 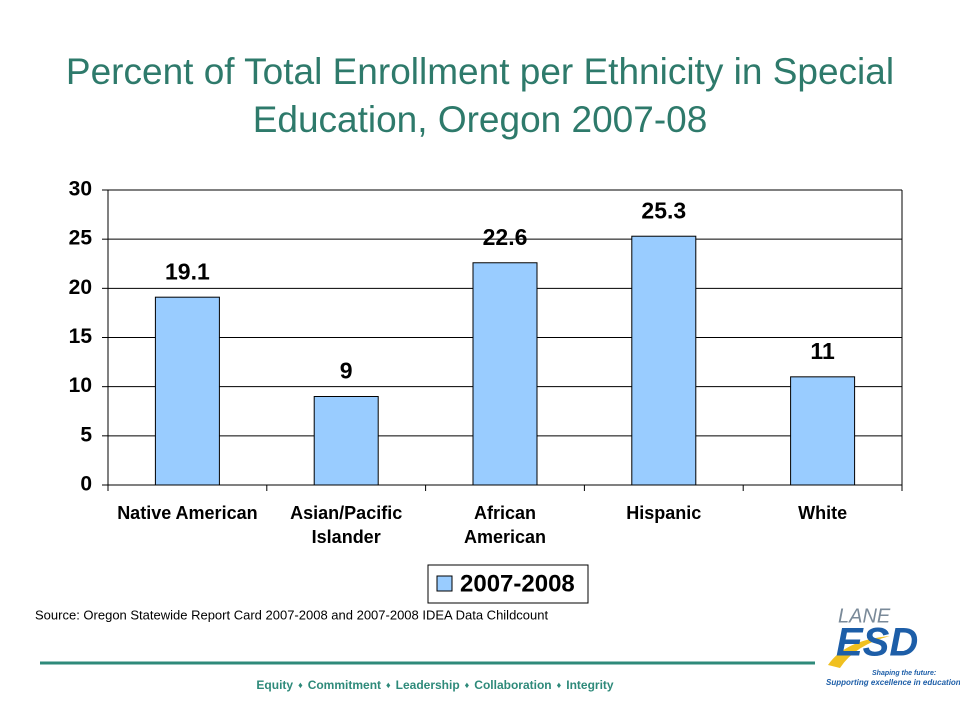 What do you see at coordinates (663, 210) in the screenshot?
I see `data-label: 25.3` at bounding box center [663, 210].